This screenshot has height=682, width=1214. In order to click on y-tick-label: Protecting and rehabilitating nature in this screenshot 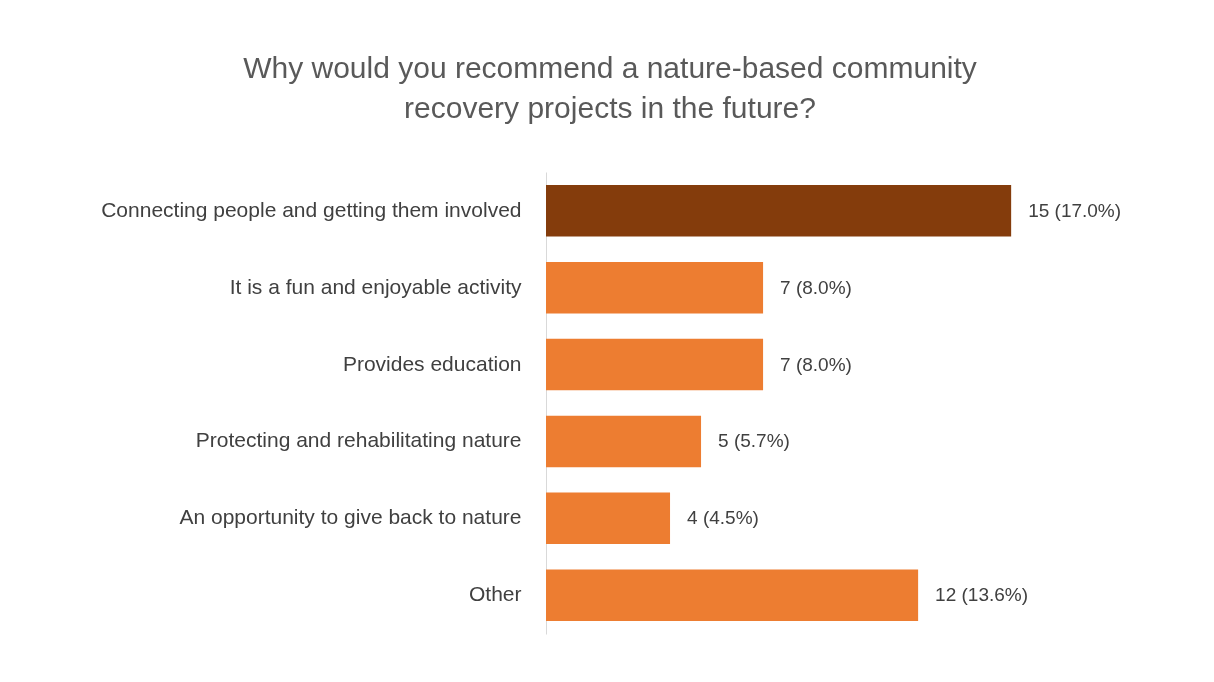, I will do `click(358, 440)`.